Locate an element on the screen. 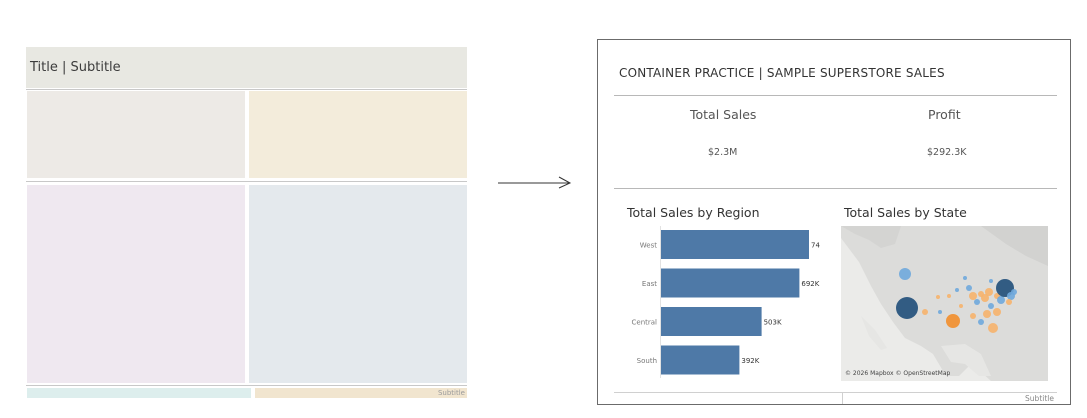  kpi-total-sales-label: Total Sales is located at coordinates (723, 114).